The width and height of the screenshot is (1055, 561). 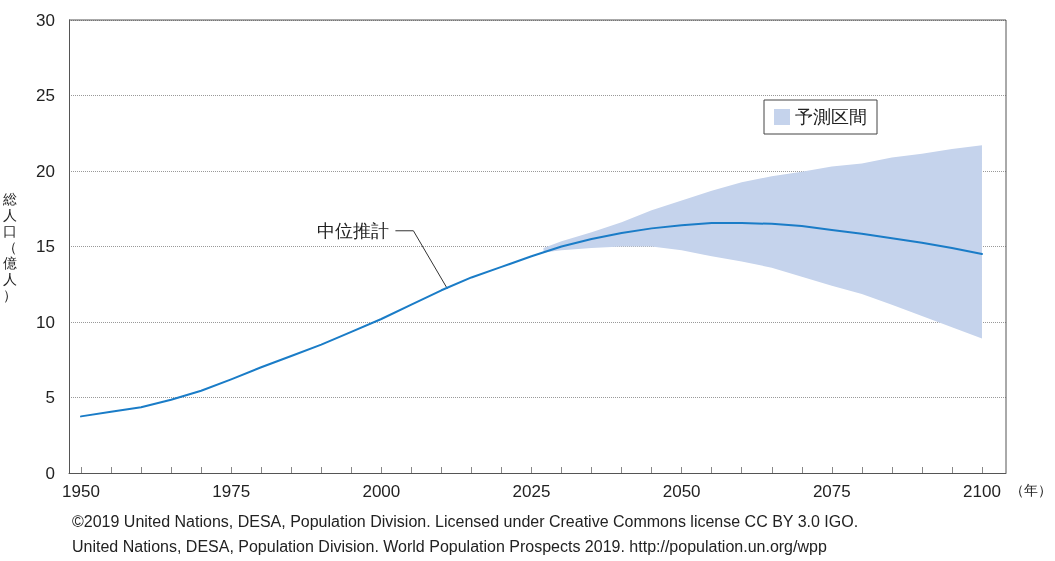 What do you see at coordinates (381, 491) in the screenshot?
I see `x-tick-label: 2000` at bounding box center [381, 491].